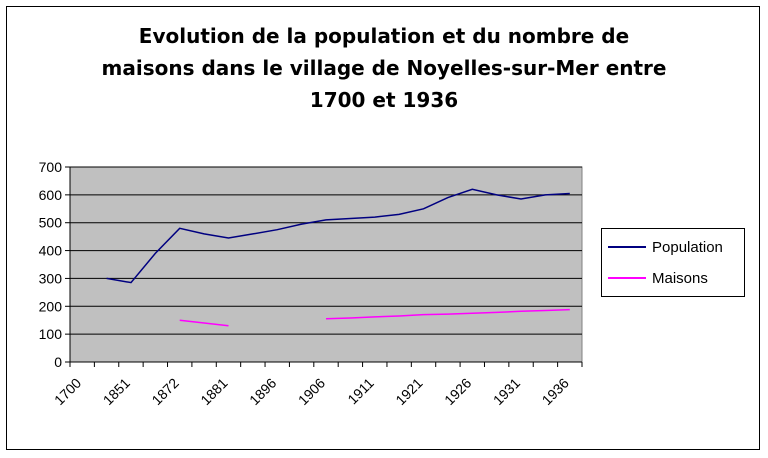 The width and height of the screenshot is (768, 458). Describe the element at coordinates (506, 391) in the screenshot. I see `x-tick-label-1931: 1931` at that location.